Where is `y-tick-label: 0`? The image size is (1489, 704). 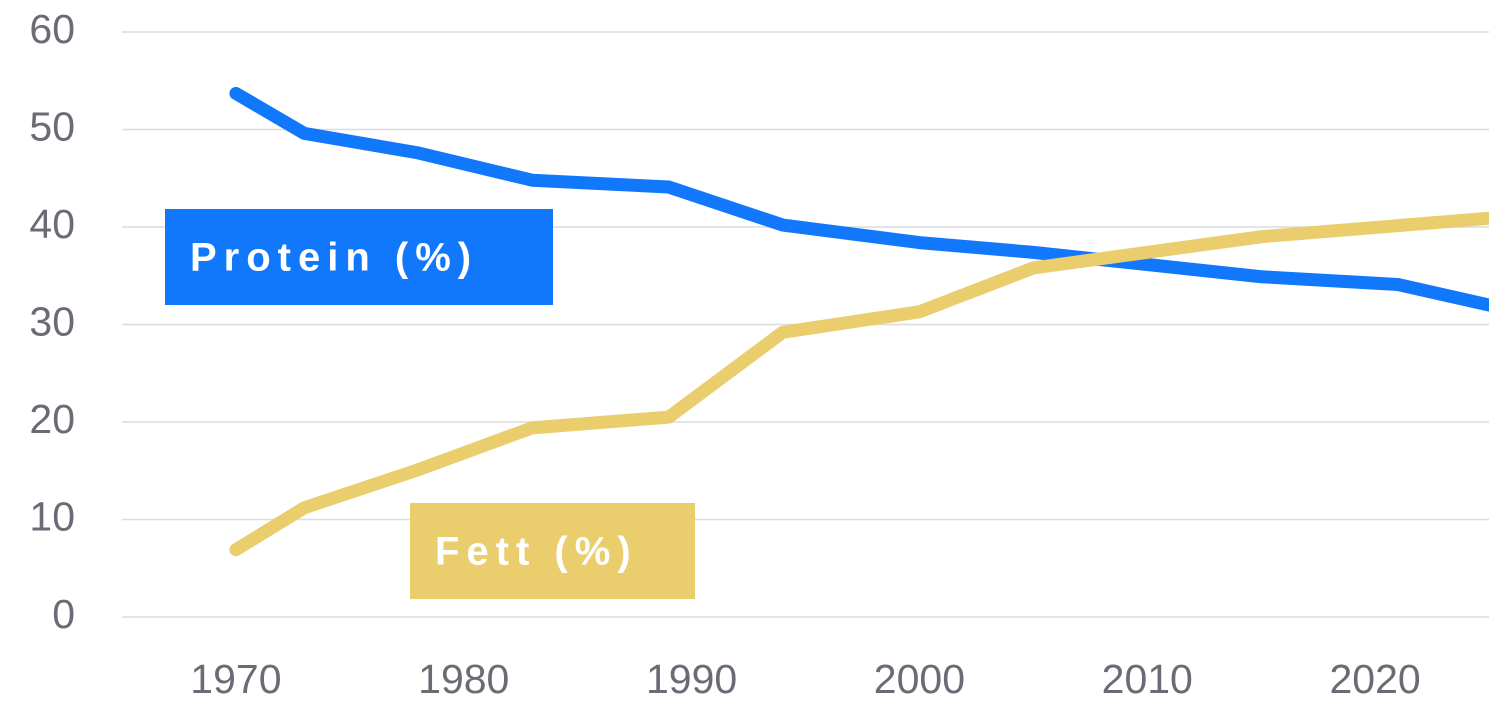 y-tick-label: 0 is located at coordinates (63, 614).